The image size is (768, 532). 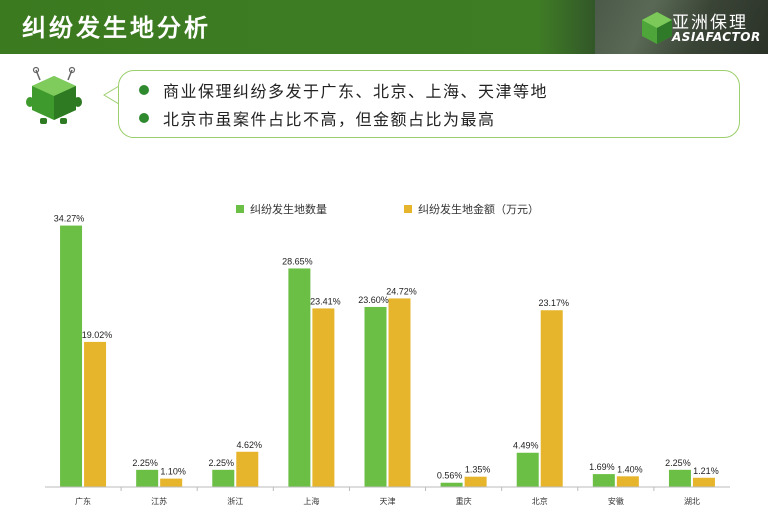 I want to click on data-label: 28.65%, so click(x=297, y=261).